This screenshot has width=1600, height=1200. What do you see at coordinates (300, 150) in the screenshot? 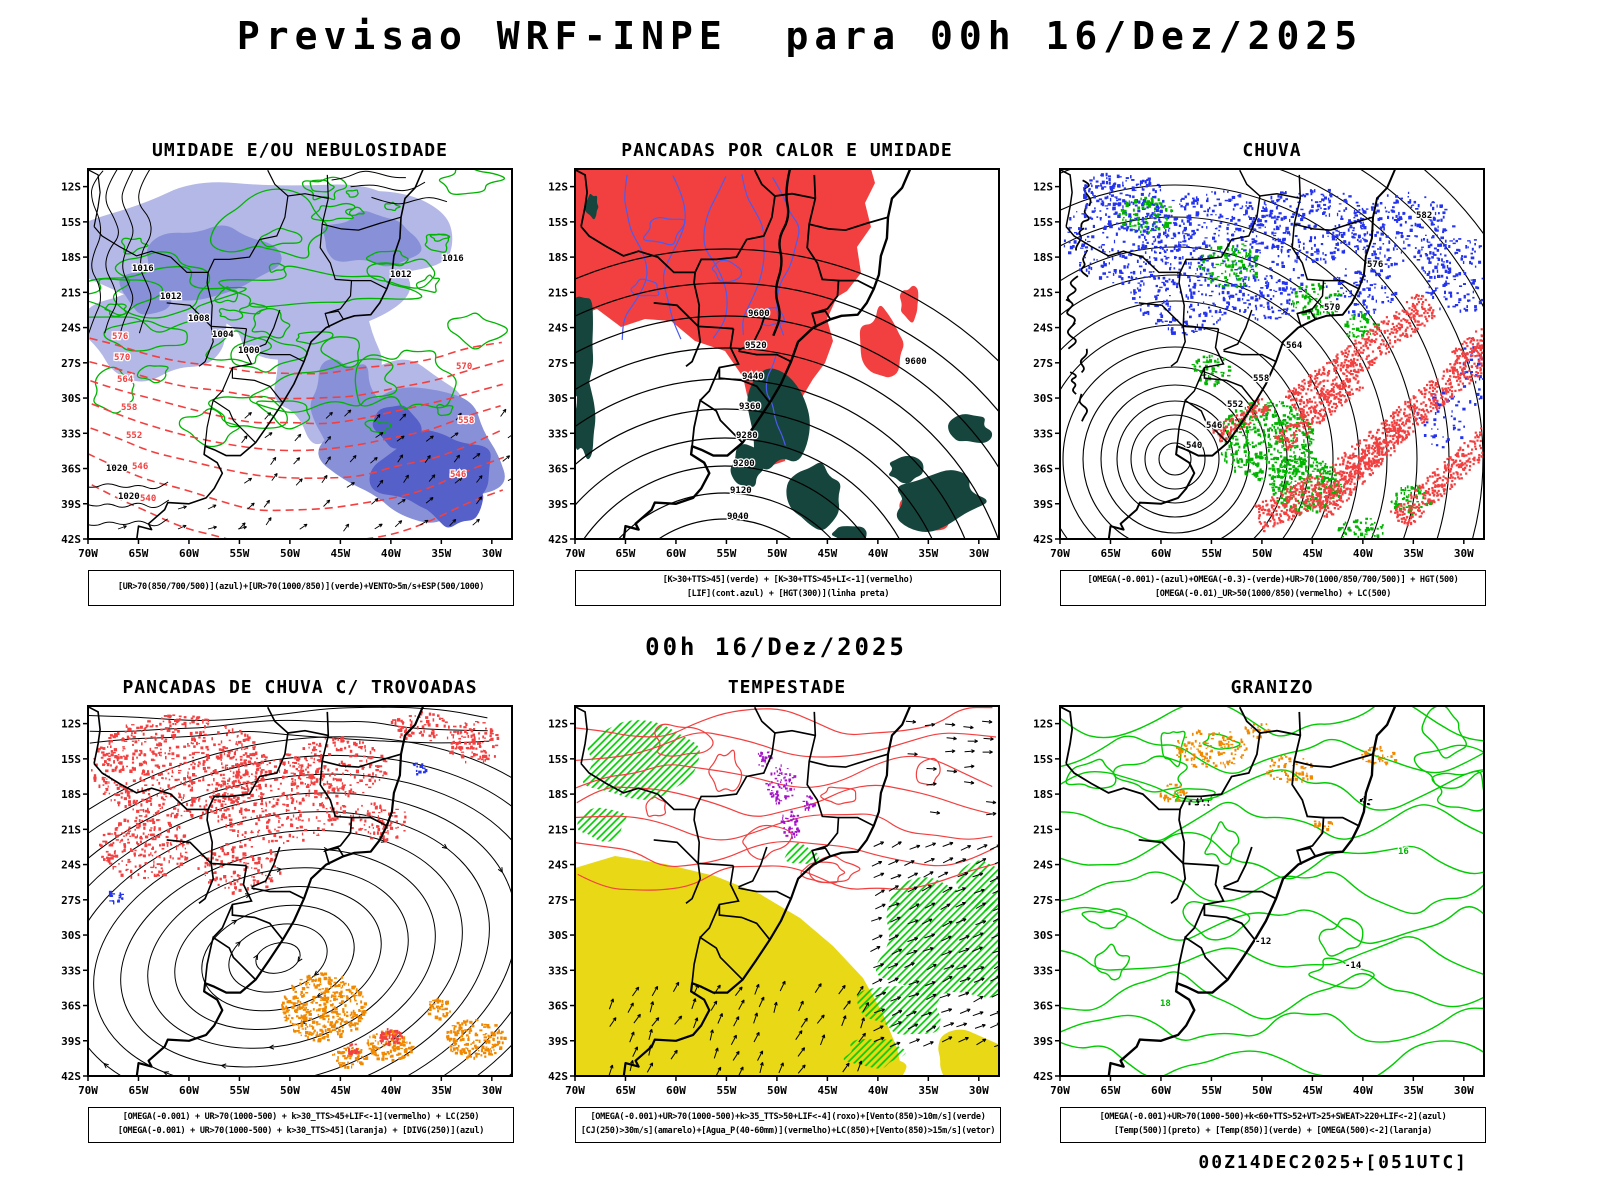
I see `panel-title-umidade: UMIDADE E/OU NEBULOSIDADE` at bounding box center [300, 150].